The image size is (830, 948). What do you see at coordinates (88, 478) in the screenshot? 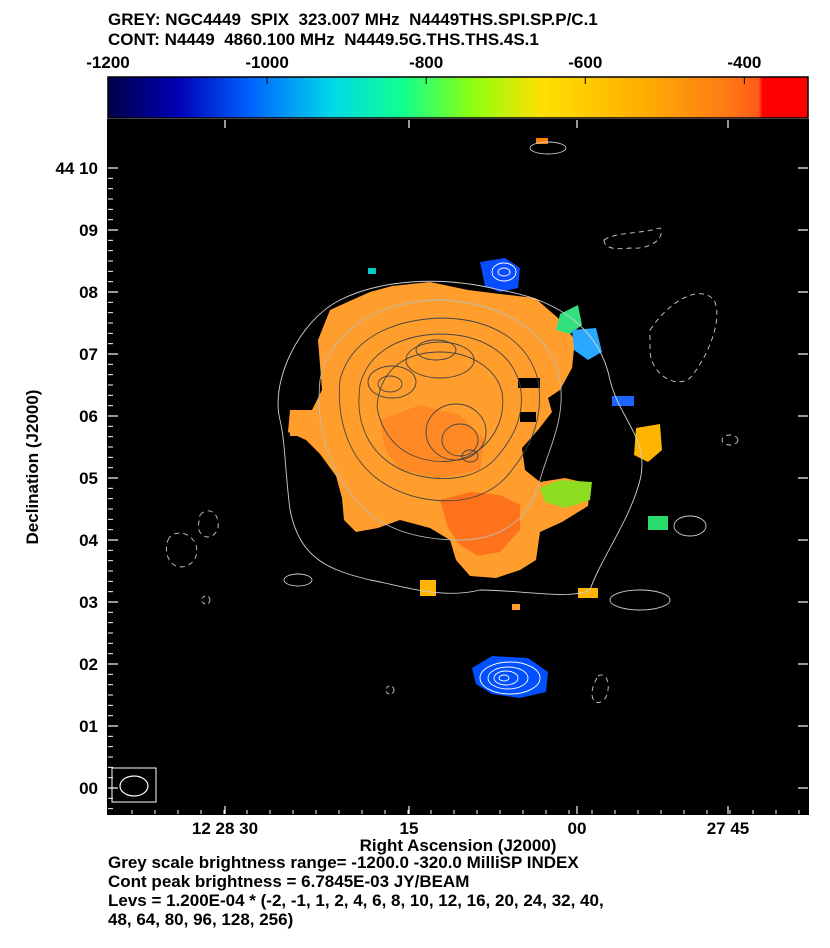
I see `y-tick-label: 05` at bounding box center [88, 478].